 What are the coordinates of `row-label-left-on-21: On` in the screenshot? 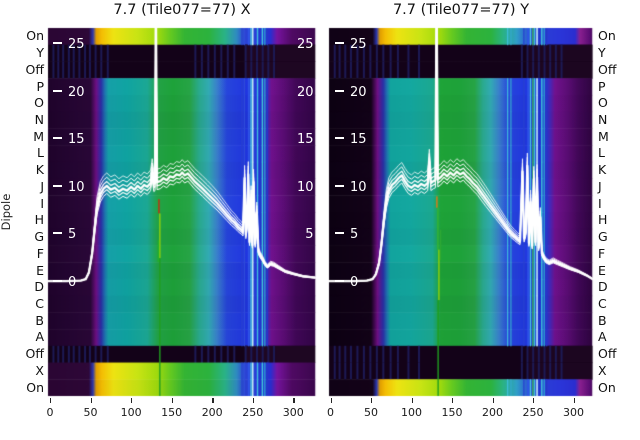 It's located at (35, 387).